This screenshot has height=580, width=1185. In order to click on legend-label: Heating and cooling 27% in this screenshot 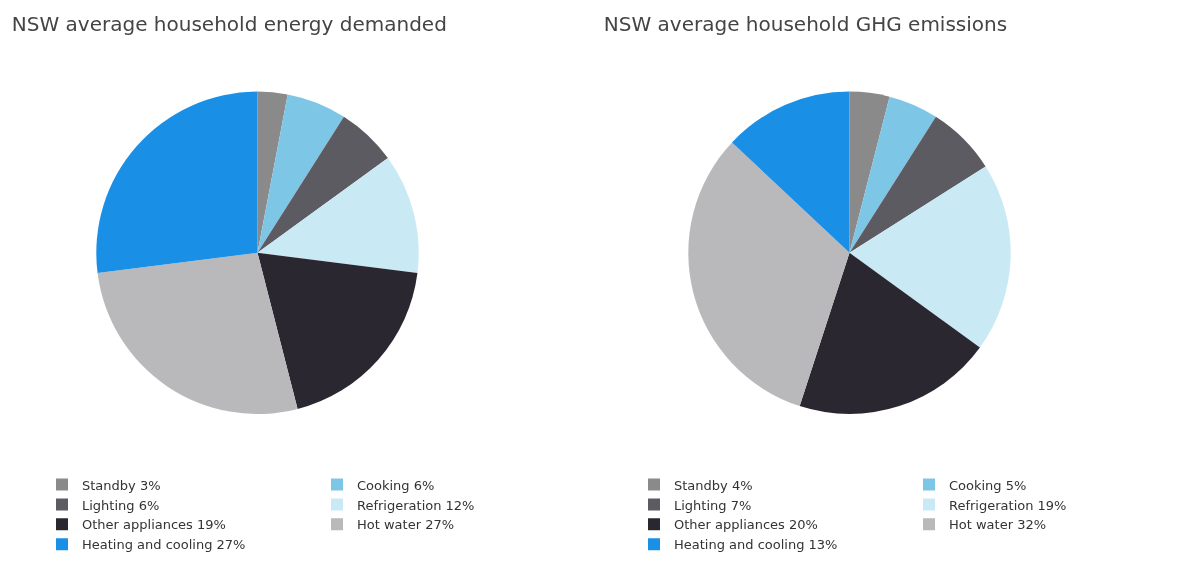, I will do `click(164, 545)`.